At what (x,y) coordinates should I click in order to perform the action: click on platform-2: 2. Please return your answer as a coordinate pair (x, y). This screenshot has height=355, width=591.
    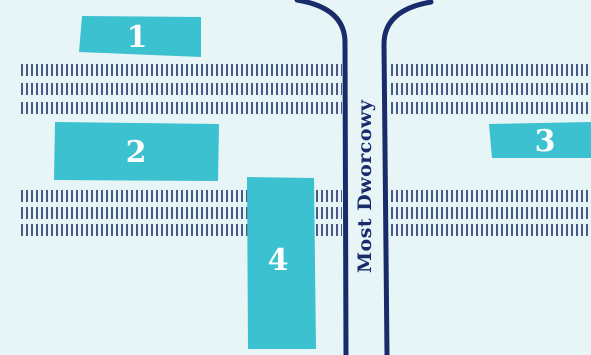
    Looking at the image, I should click on (136, 151).